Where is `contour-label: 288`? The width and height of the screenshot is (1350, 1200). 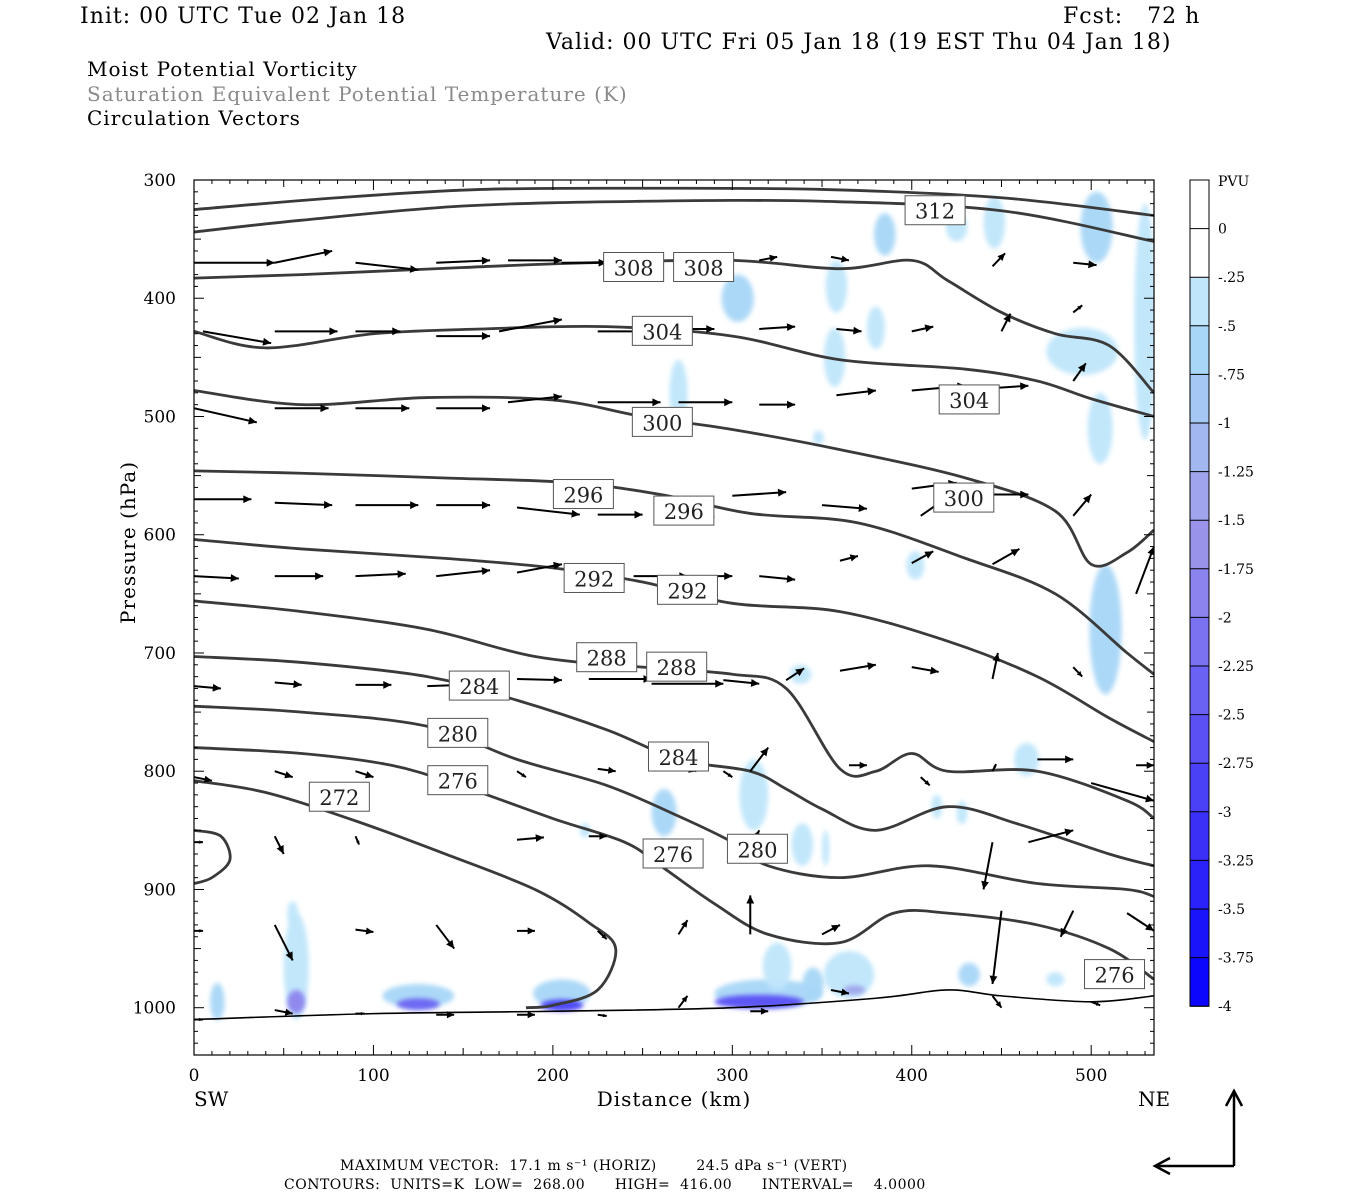
contour-label: 288 is located at coordinates (677, 666).